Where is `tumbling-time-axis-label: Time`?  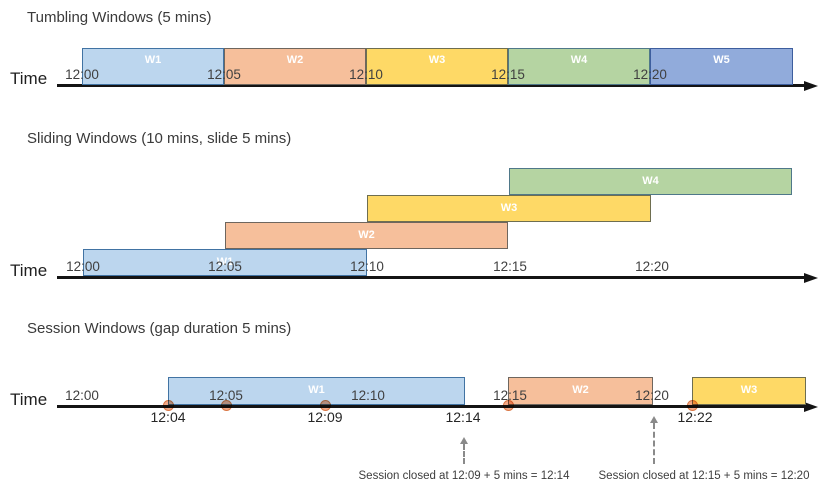 tumbling-time-axis-label: Time is located at coordinates (29, 78).